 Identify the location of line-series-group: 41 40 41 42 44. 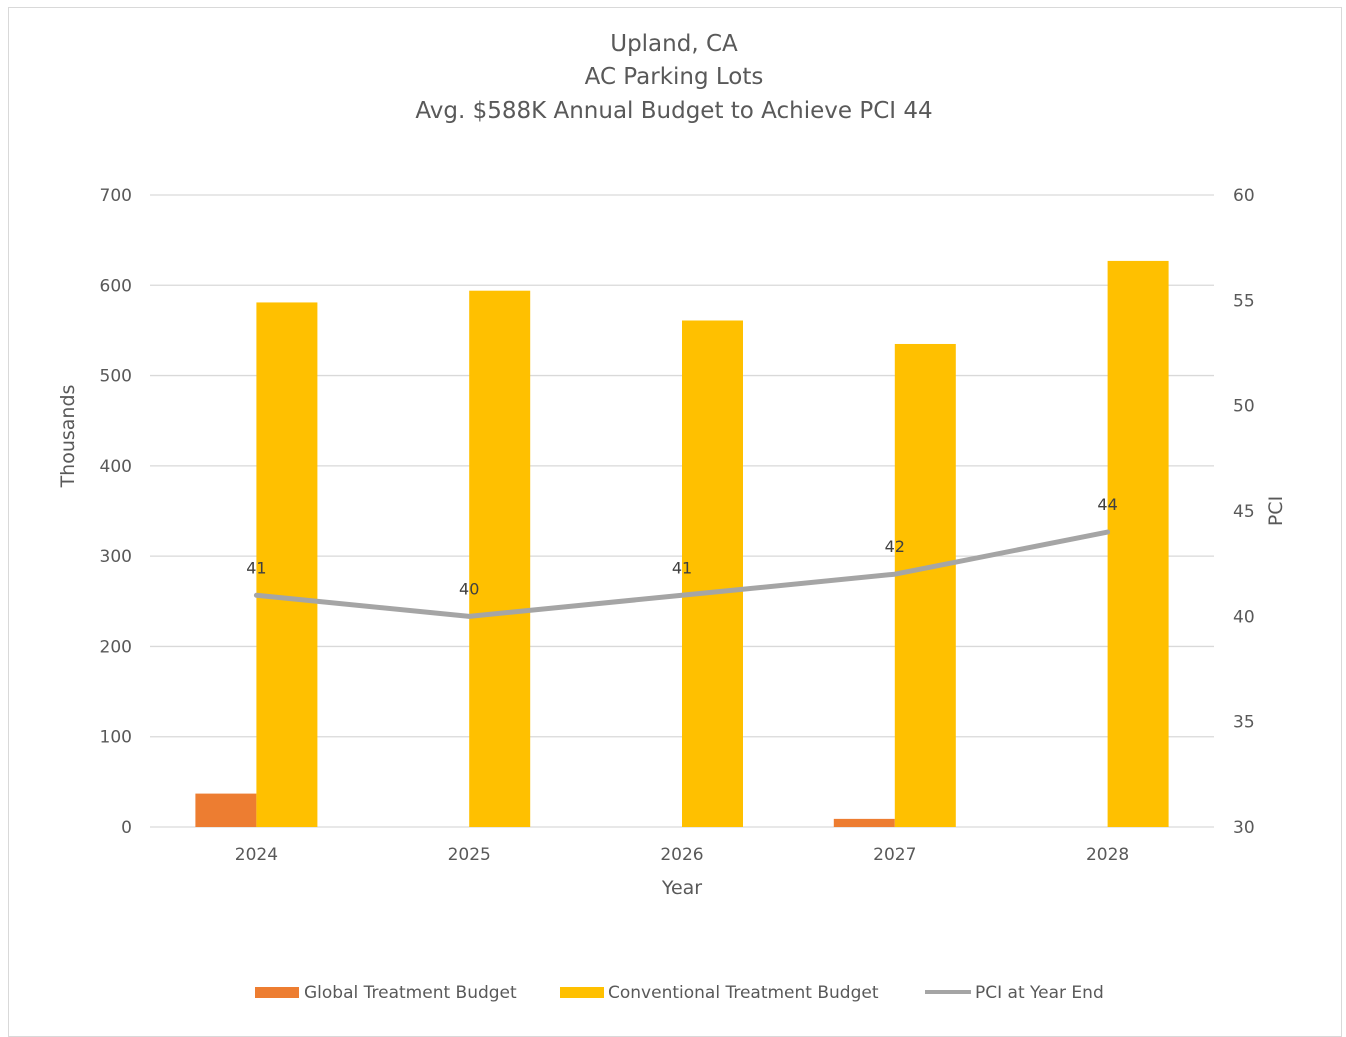
(682, 557).